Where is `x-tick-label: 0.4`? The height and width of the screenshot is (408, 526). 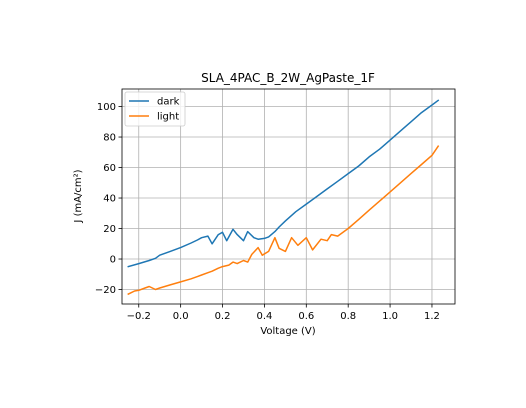 x-tick-label: 0.4 is located at coordinates (264, 316).